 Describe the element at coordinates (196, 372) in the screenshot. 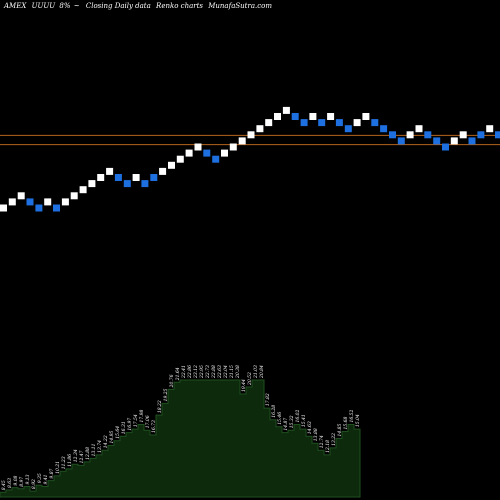

I see `volume-label: 23.12` at that location.